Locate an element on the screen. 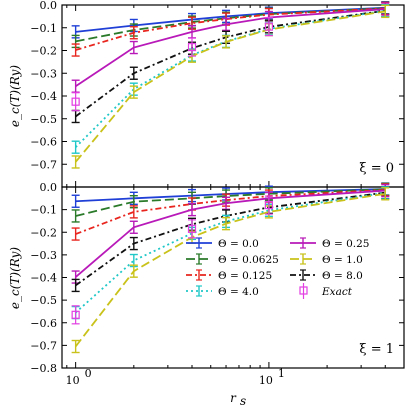  x-axis-title: r is located at coordinates (233, 398).